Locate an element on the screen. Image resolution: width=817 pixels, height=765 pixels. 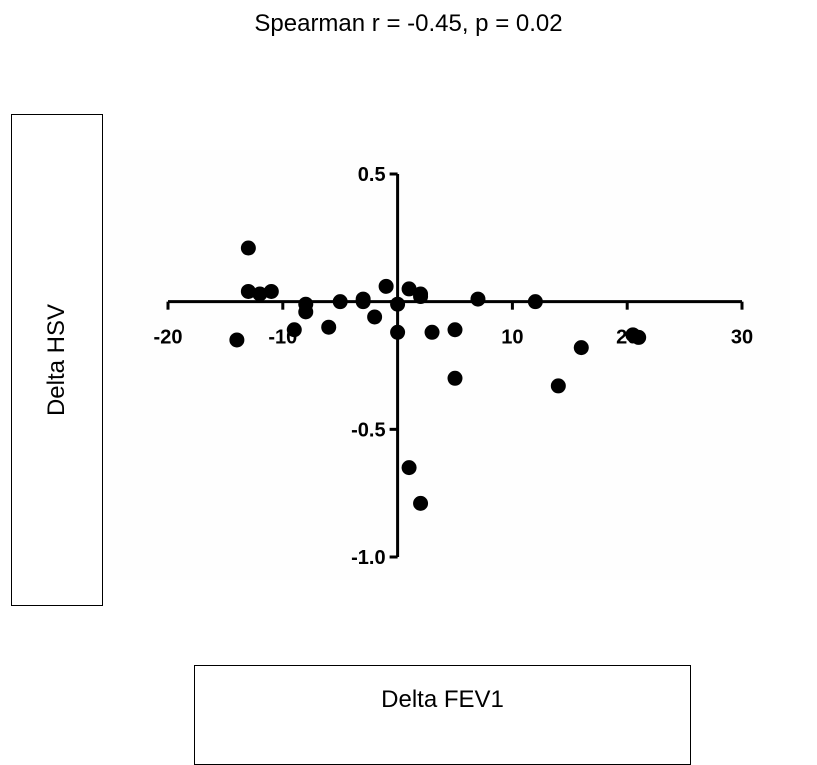
y-tick-label: -0.5 is located at coordinates (368, 430).